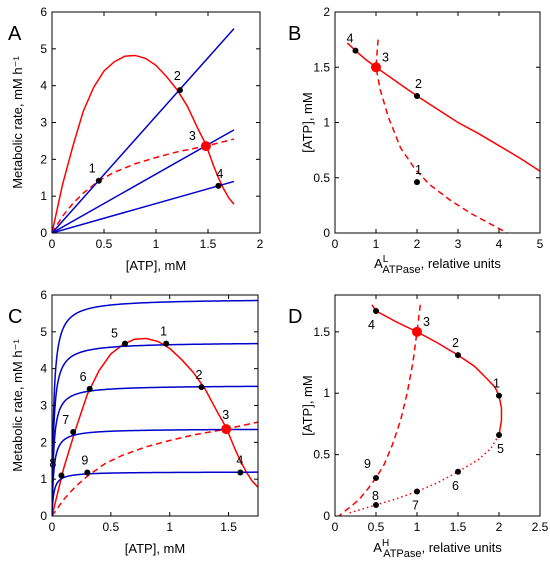  What do you see at coordinates (437, 549) in the screenshot?
I see `x-axis-label: AH ATPase, relative units` at bounding box center [437, 549].